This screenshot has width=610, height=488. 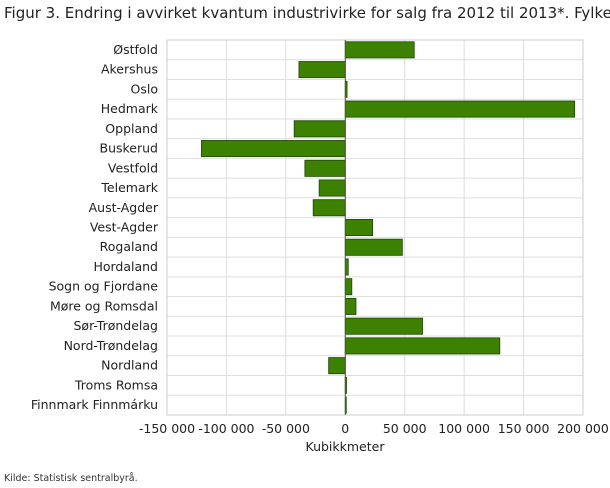 What do you see at coordinates (144, 88) in the screenshot?
I see `category-label: Oslo` at bounding box center [144, 88].